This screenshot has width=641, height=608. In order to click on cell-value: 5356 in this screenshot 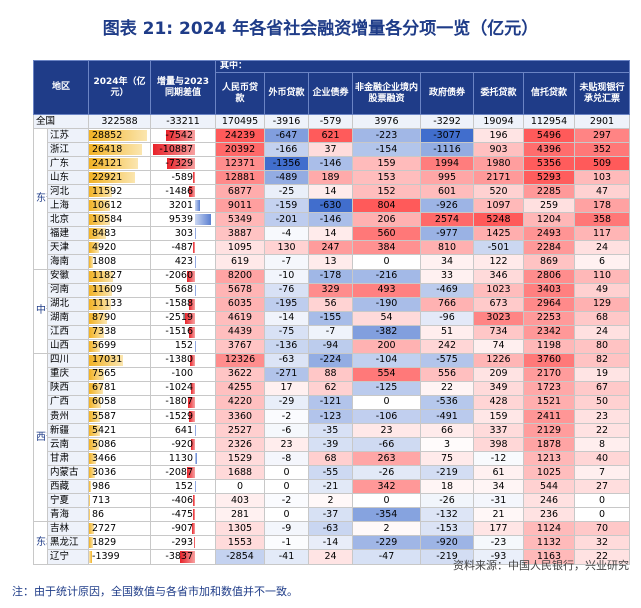, I will do `click(549, 164)`.